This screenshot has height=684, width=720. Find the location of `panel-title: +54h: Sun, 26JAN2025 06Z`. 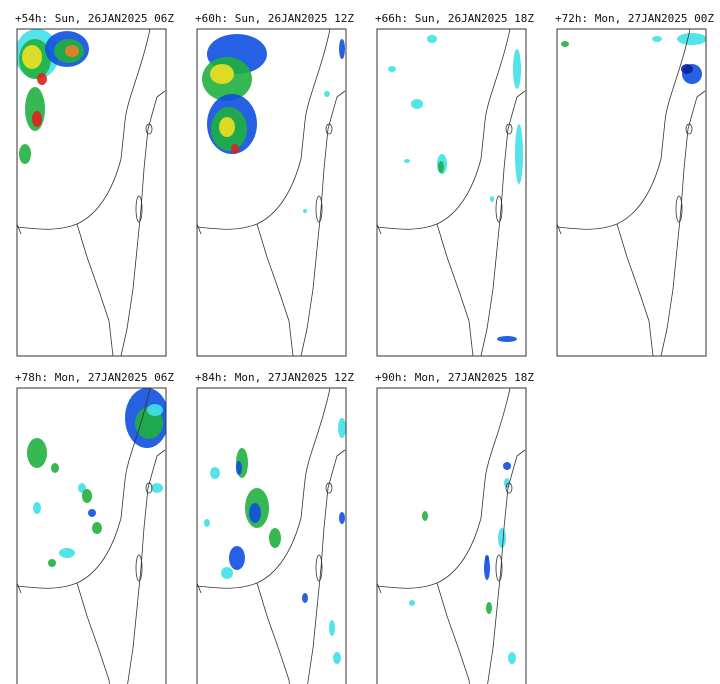

panel-title: +54h: Sun, 26JAN2025 06Z is located at coordinates (94, 18).